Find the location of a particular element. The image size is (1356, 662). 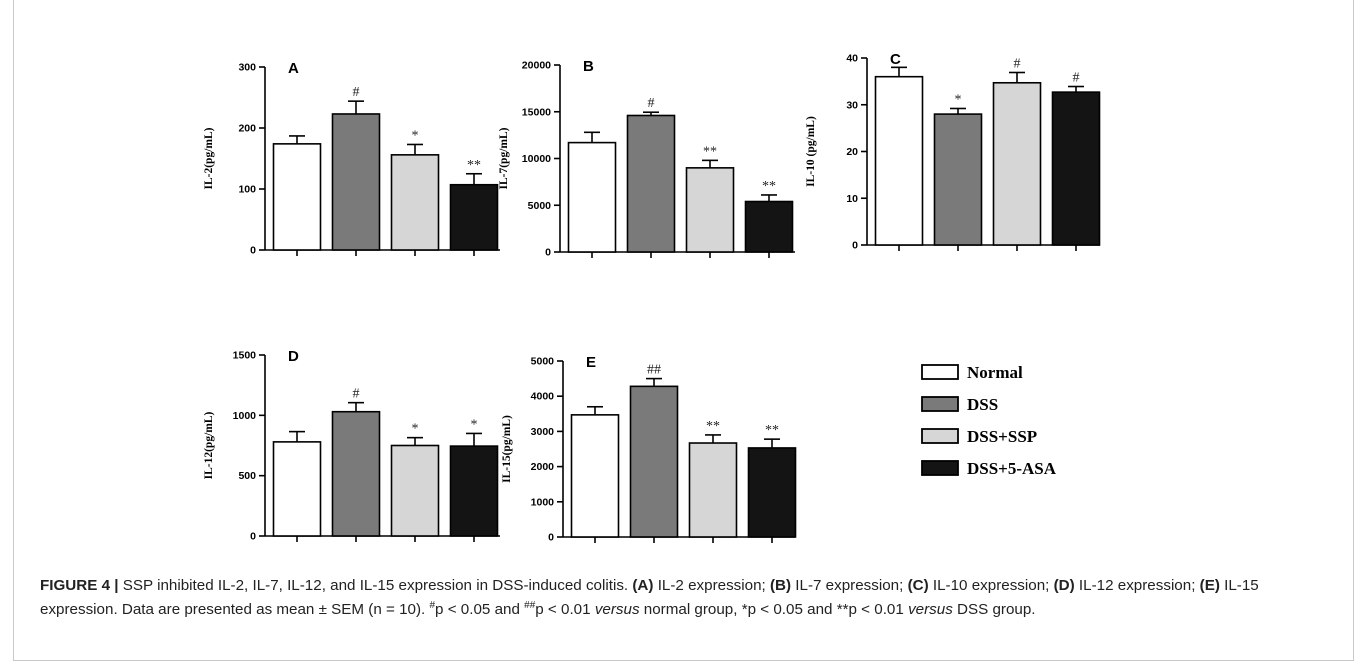

y-tick-label: 30 is located at coordinates (852, 105).